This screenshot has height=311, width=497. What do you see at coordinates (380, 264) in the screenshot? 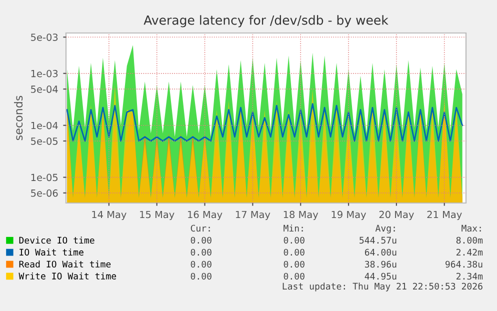
I see `text: 38.96u` at bounding box center [380, 264].